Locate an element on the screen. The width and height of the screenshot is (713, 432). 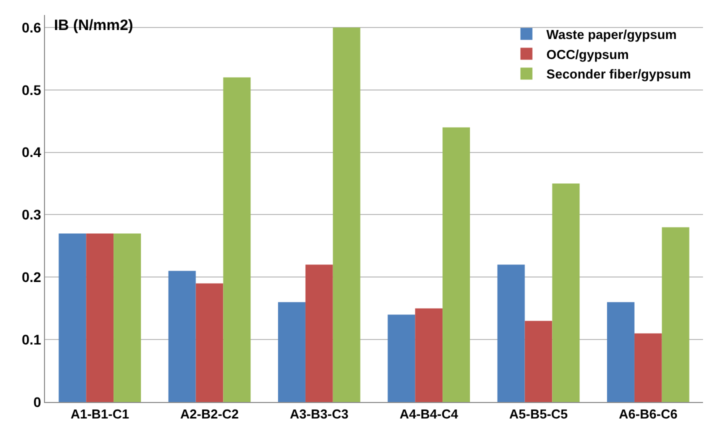
y-tick-label: 0.6 is located at coordinates (32, 27).